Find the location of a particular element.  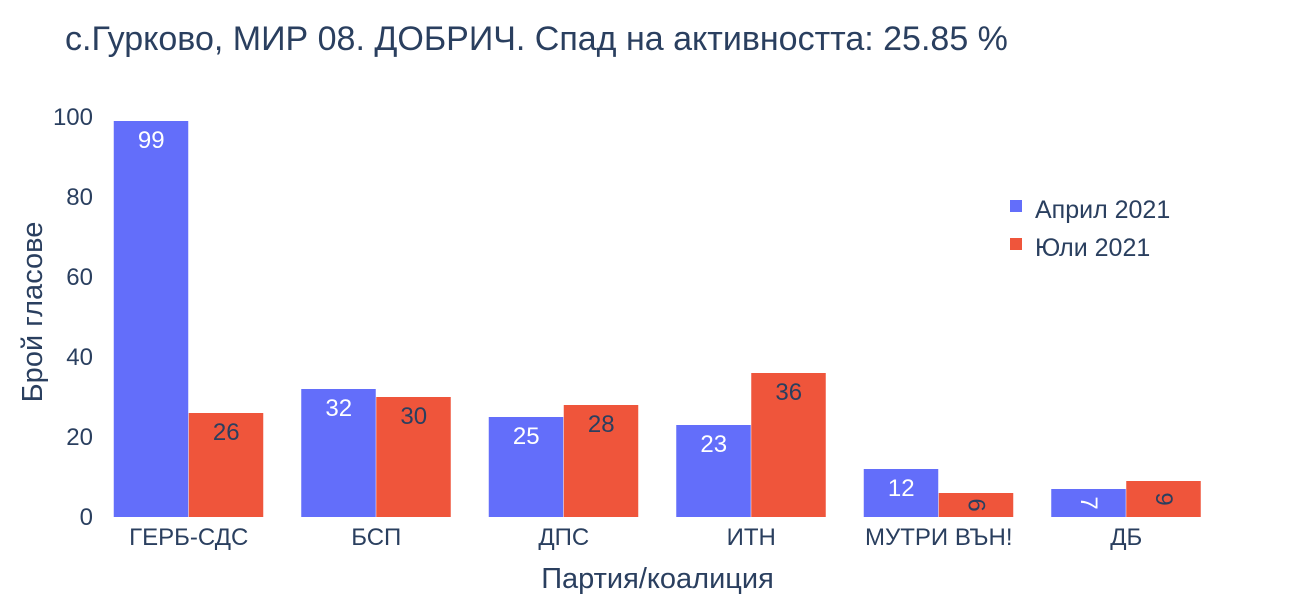

bar-value-label: 9 is located at coordinates (1163, 498).